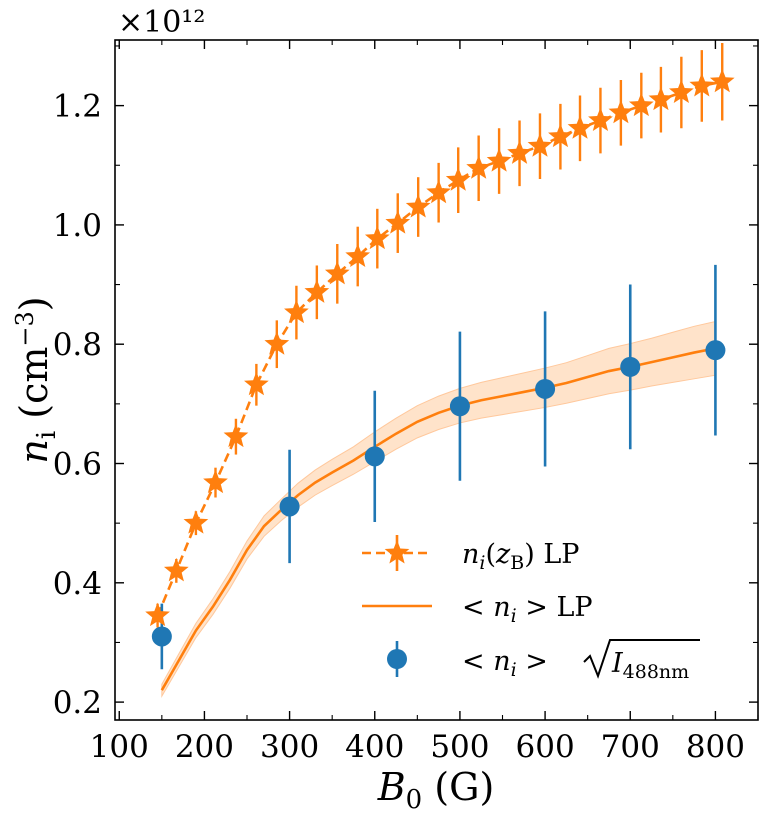  Describe the element at coordinates (77, 226) in the screenshot. I see `y-tick-label: 1.0` at that location.